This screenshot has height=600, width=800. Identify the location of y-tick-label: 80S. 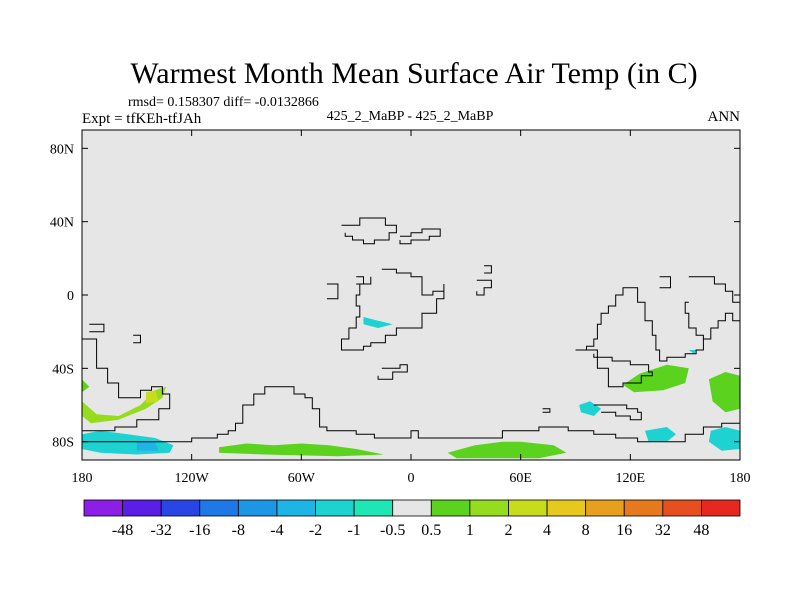
(63, 443).